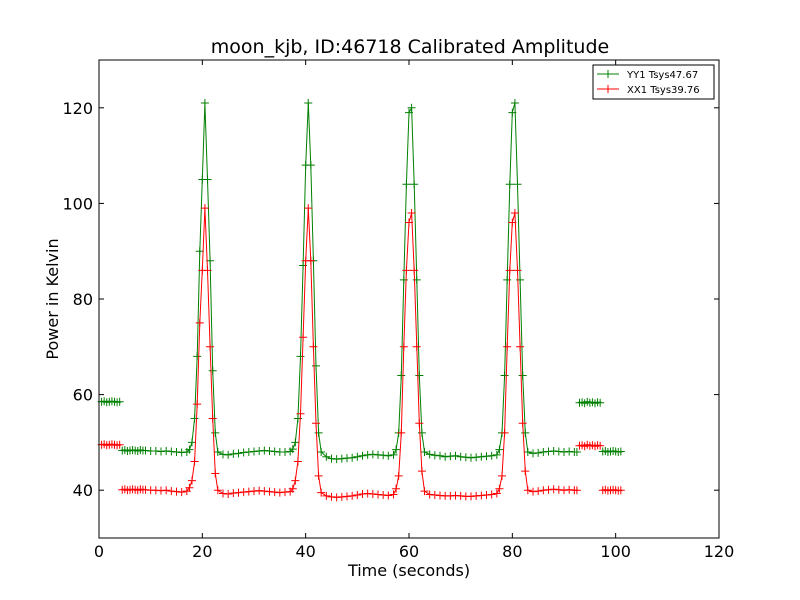 The image size is (800, 600). Describe the element at coordinates (653, 82) in the screenshot. I see `legend-box` at that location.